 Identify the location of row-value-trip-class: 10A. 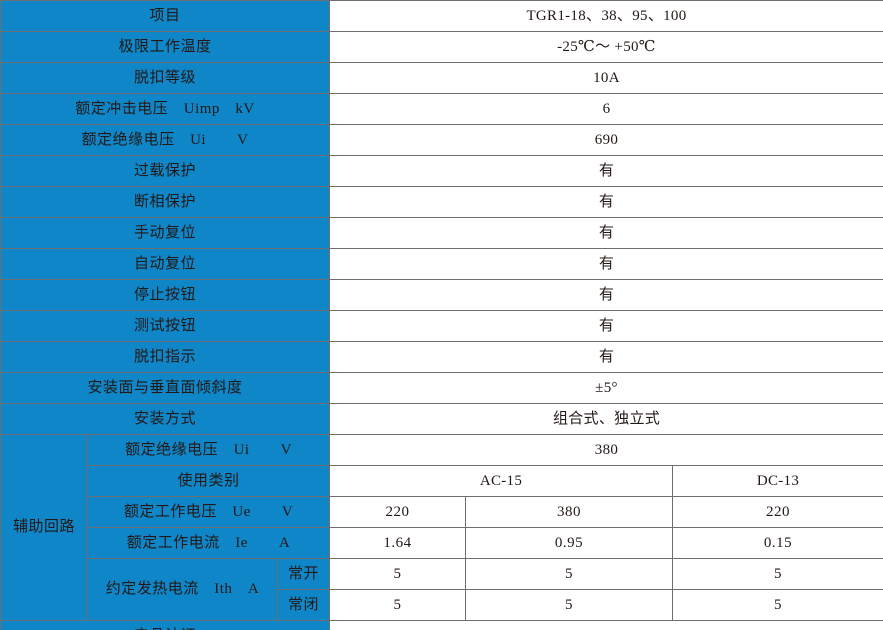
(606, 78).